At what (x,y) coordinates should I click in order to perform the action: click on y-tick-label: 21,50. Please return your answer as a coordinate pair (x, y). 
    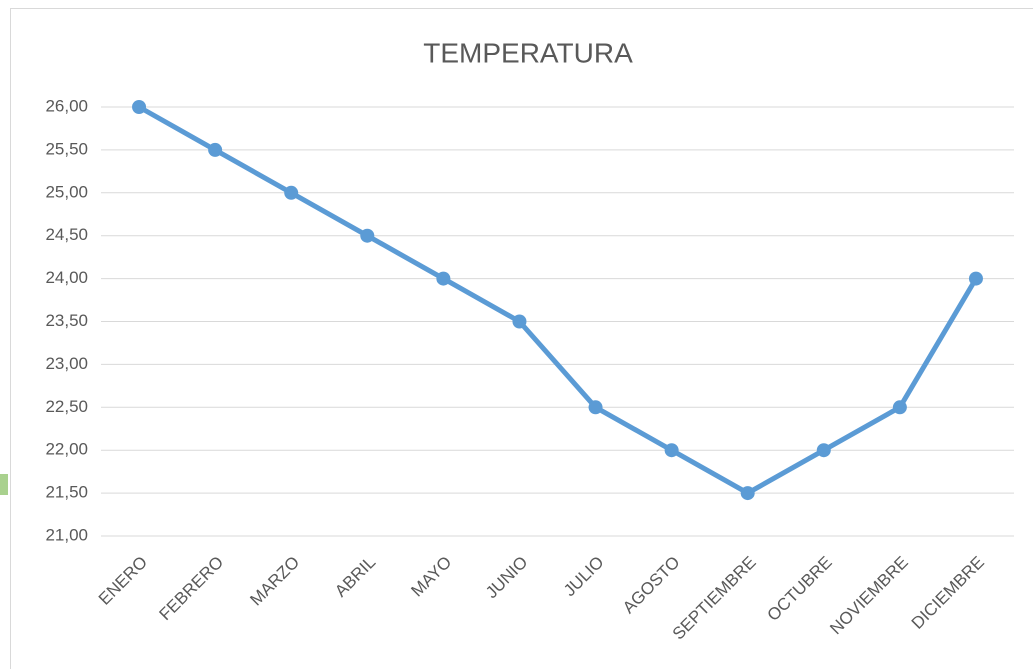
    Looking at the image, I should click on (66, 492).